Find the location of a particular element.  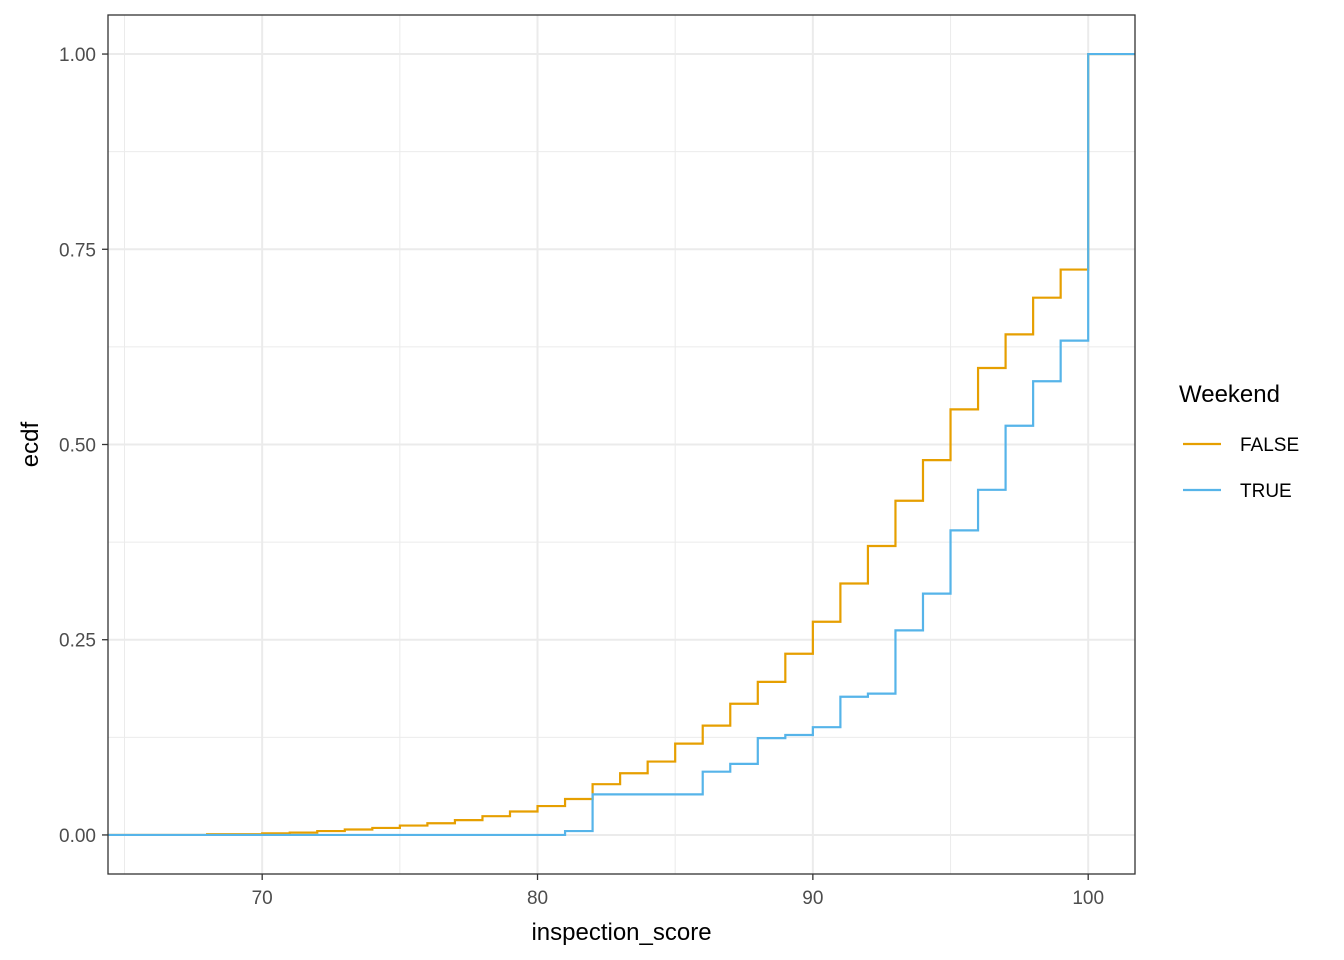

y-tick-label: 0.25 is located at coordinates (77, 641).